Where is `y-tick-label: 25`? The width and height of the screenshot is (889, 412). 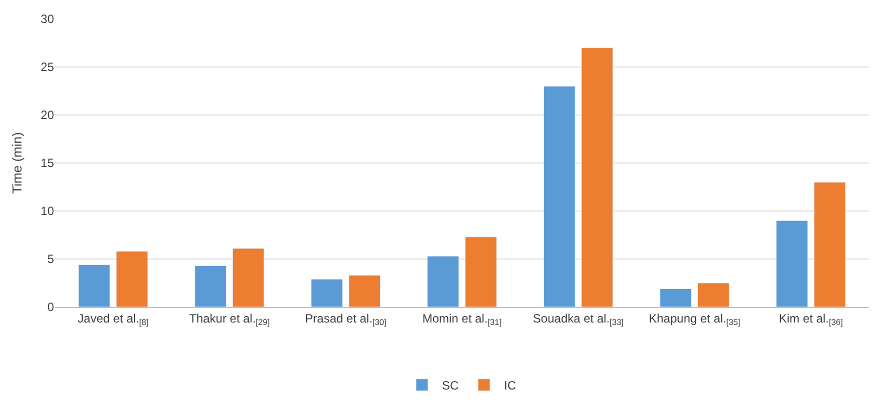 y-tick-label: 25 is located at coordinates (47, 67).